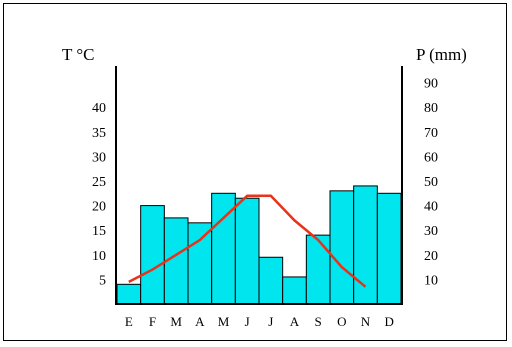 This screenshot has height=347, width=512. I want to click on temperature-line, so click(247, 241).